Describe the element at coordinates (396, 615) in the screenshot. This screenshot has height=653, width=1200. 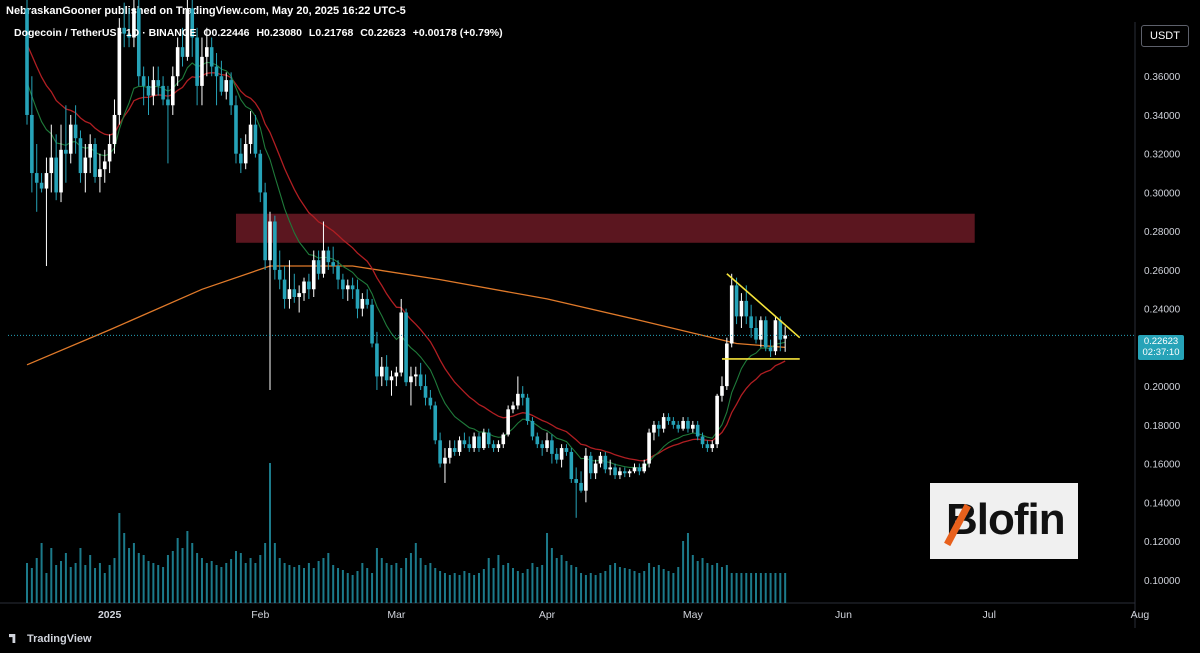
I see `x-tick-label: Mar` at that location.